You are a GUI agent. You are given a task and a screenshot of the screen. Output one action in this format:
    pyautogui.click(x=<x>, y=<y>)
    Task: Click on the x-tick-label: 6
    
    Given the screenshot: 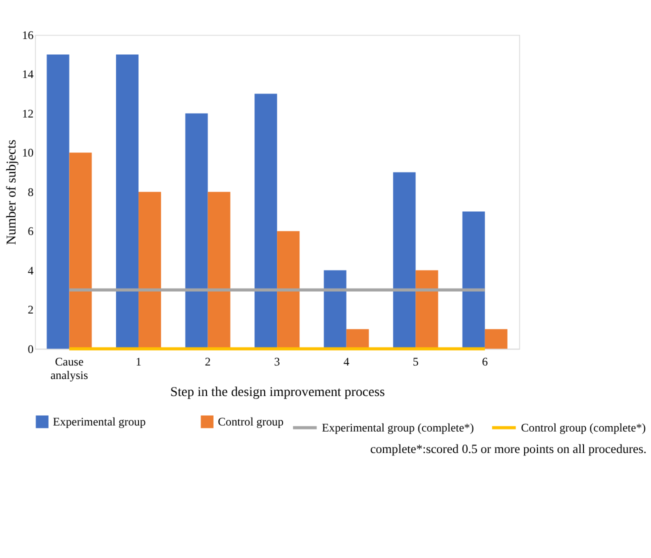 What is the action you would take?
    pyautogui.click(x=485, y=361)
    